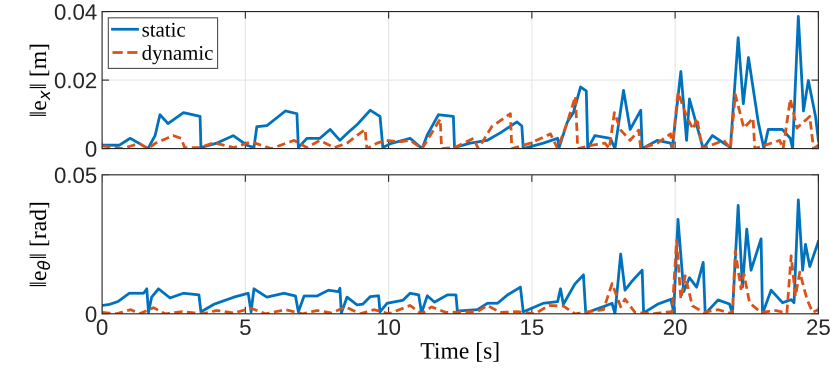  I want to click on x-tick-label: 15, so click(532, 327).